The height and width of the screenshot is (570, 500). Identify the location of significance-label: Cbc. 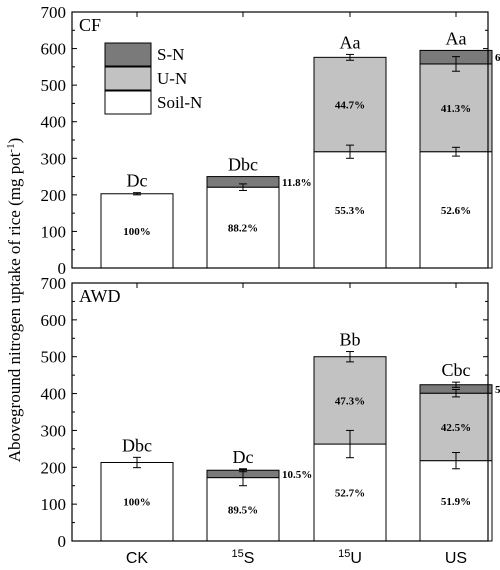
(456, 370).